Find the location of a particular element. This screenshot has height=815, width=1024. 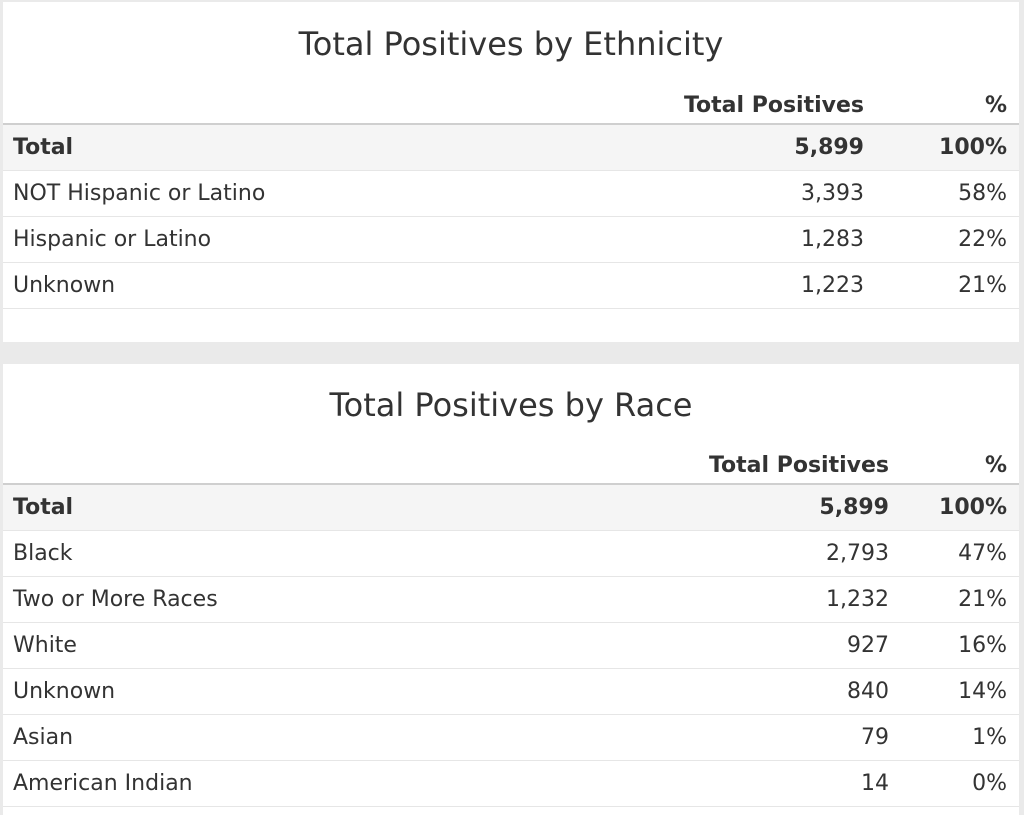

table-row: Black 2,793 47% is located at coordinates (511, 553).